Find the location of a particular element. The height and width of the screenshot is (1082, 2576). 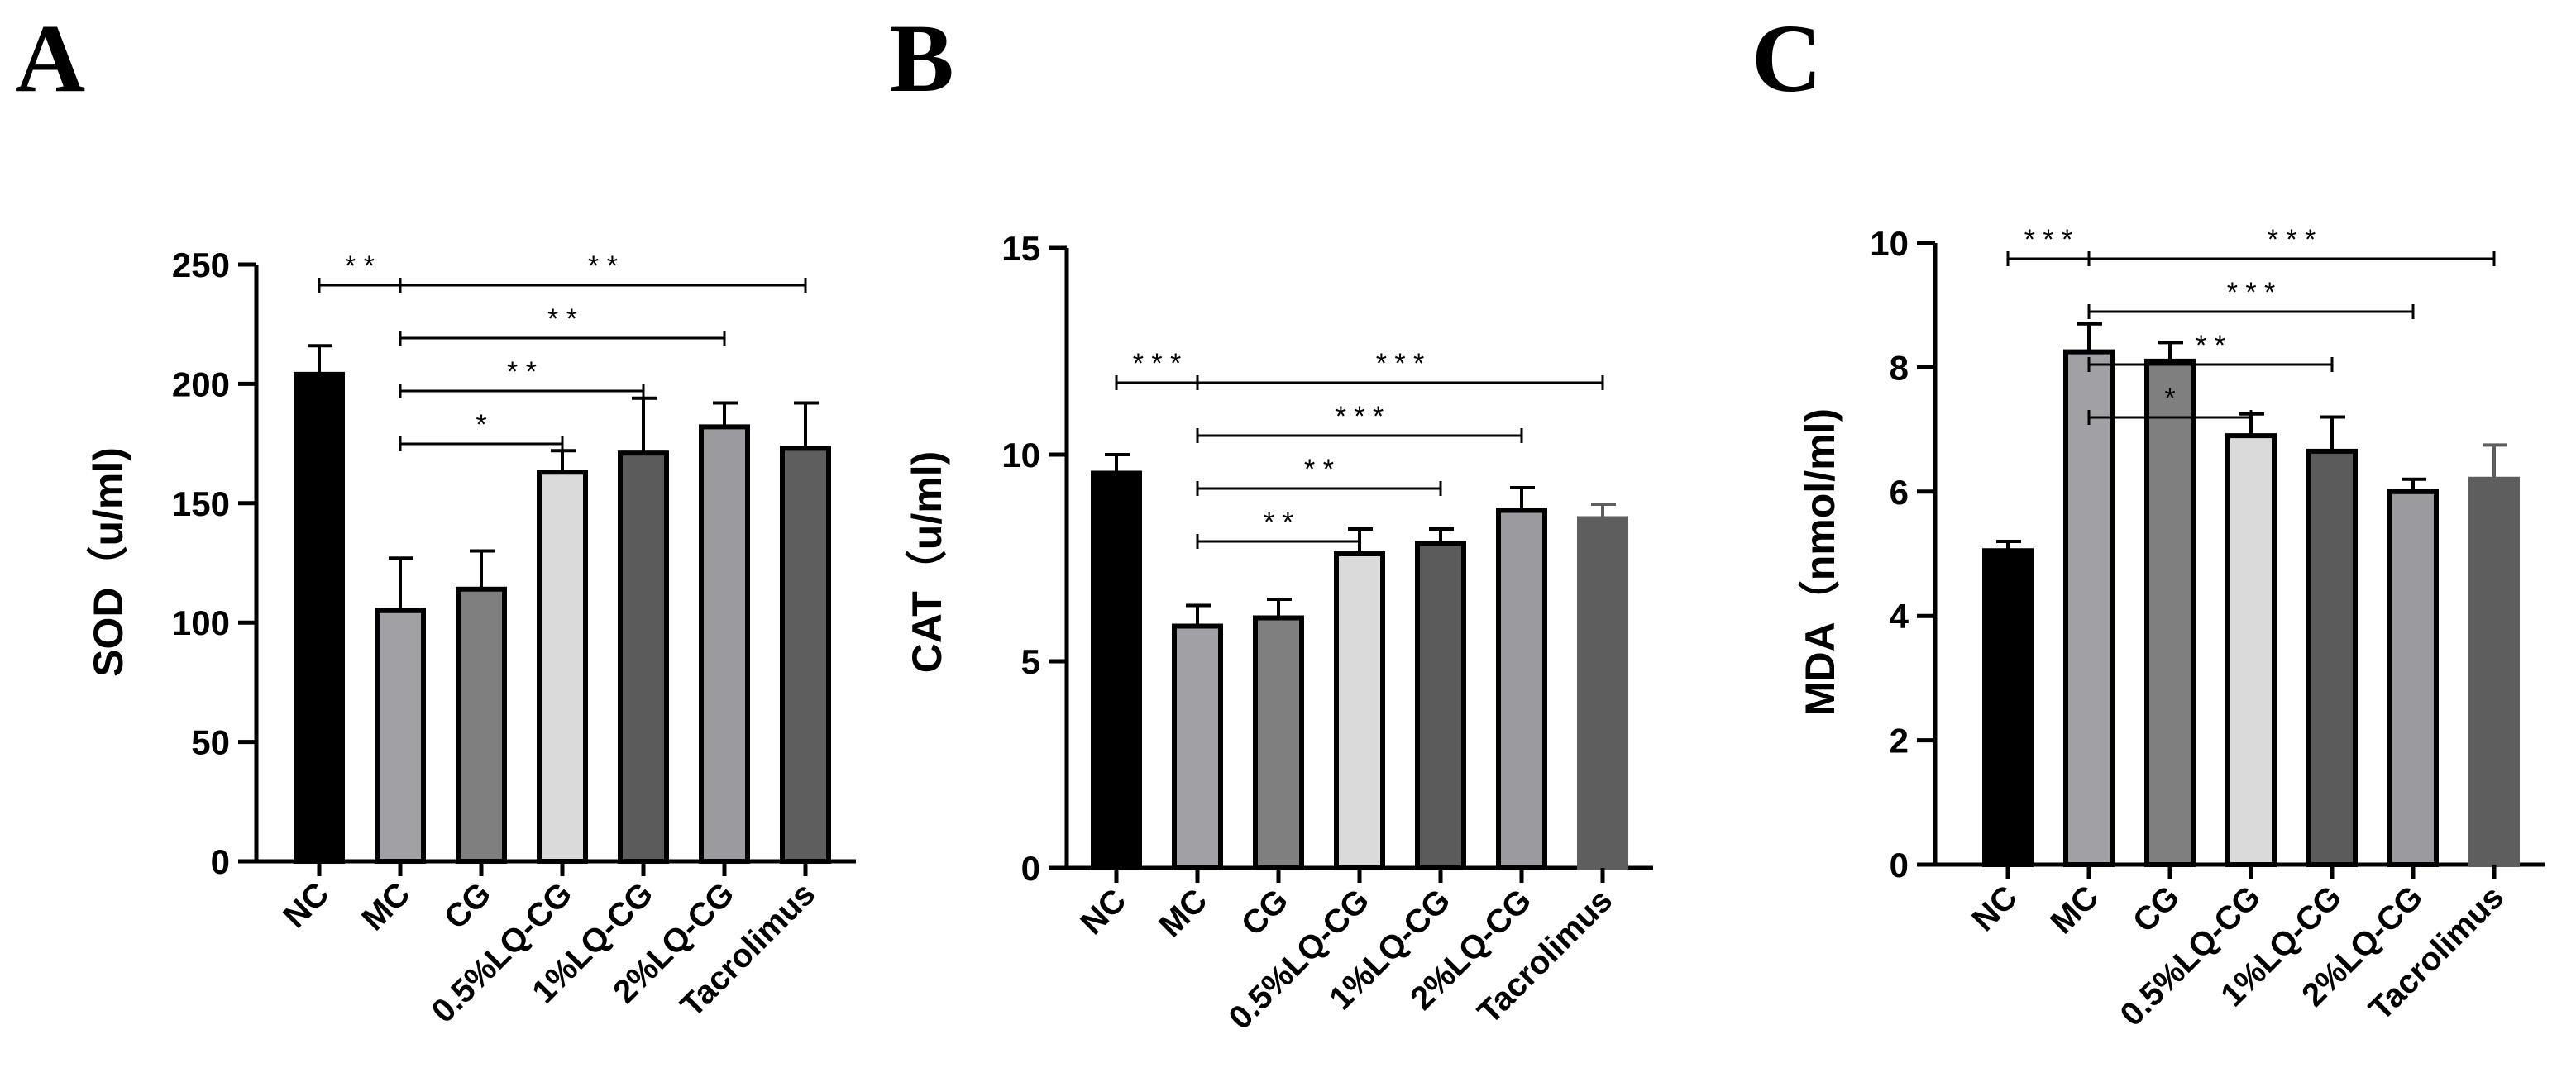

y-tick-label: 200 is located at coordinates (201, 384).